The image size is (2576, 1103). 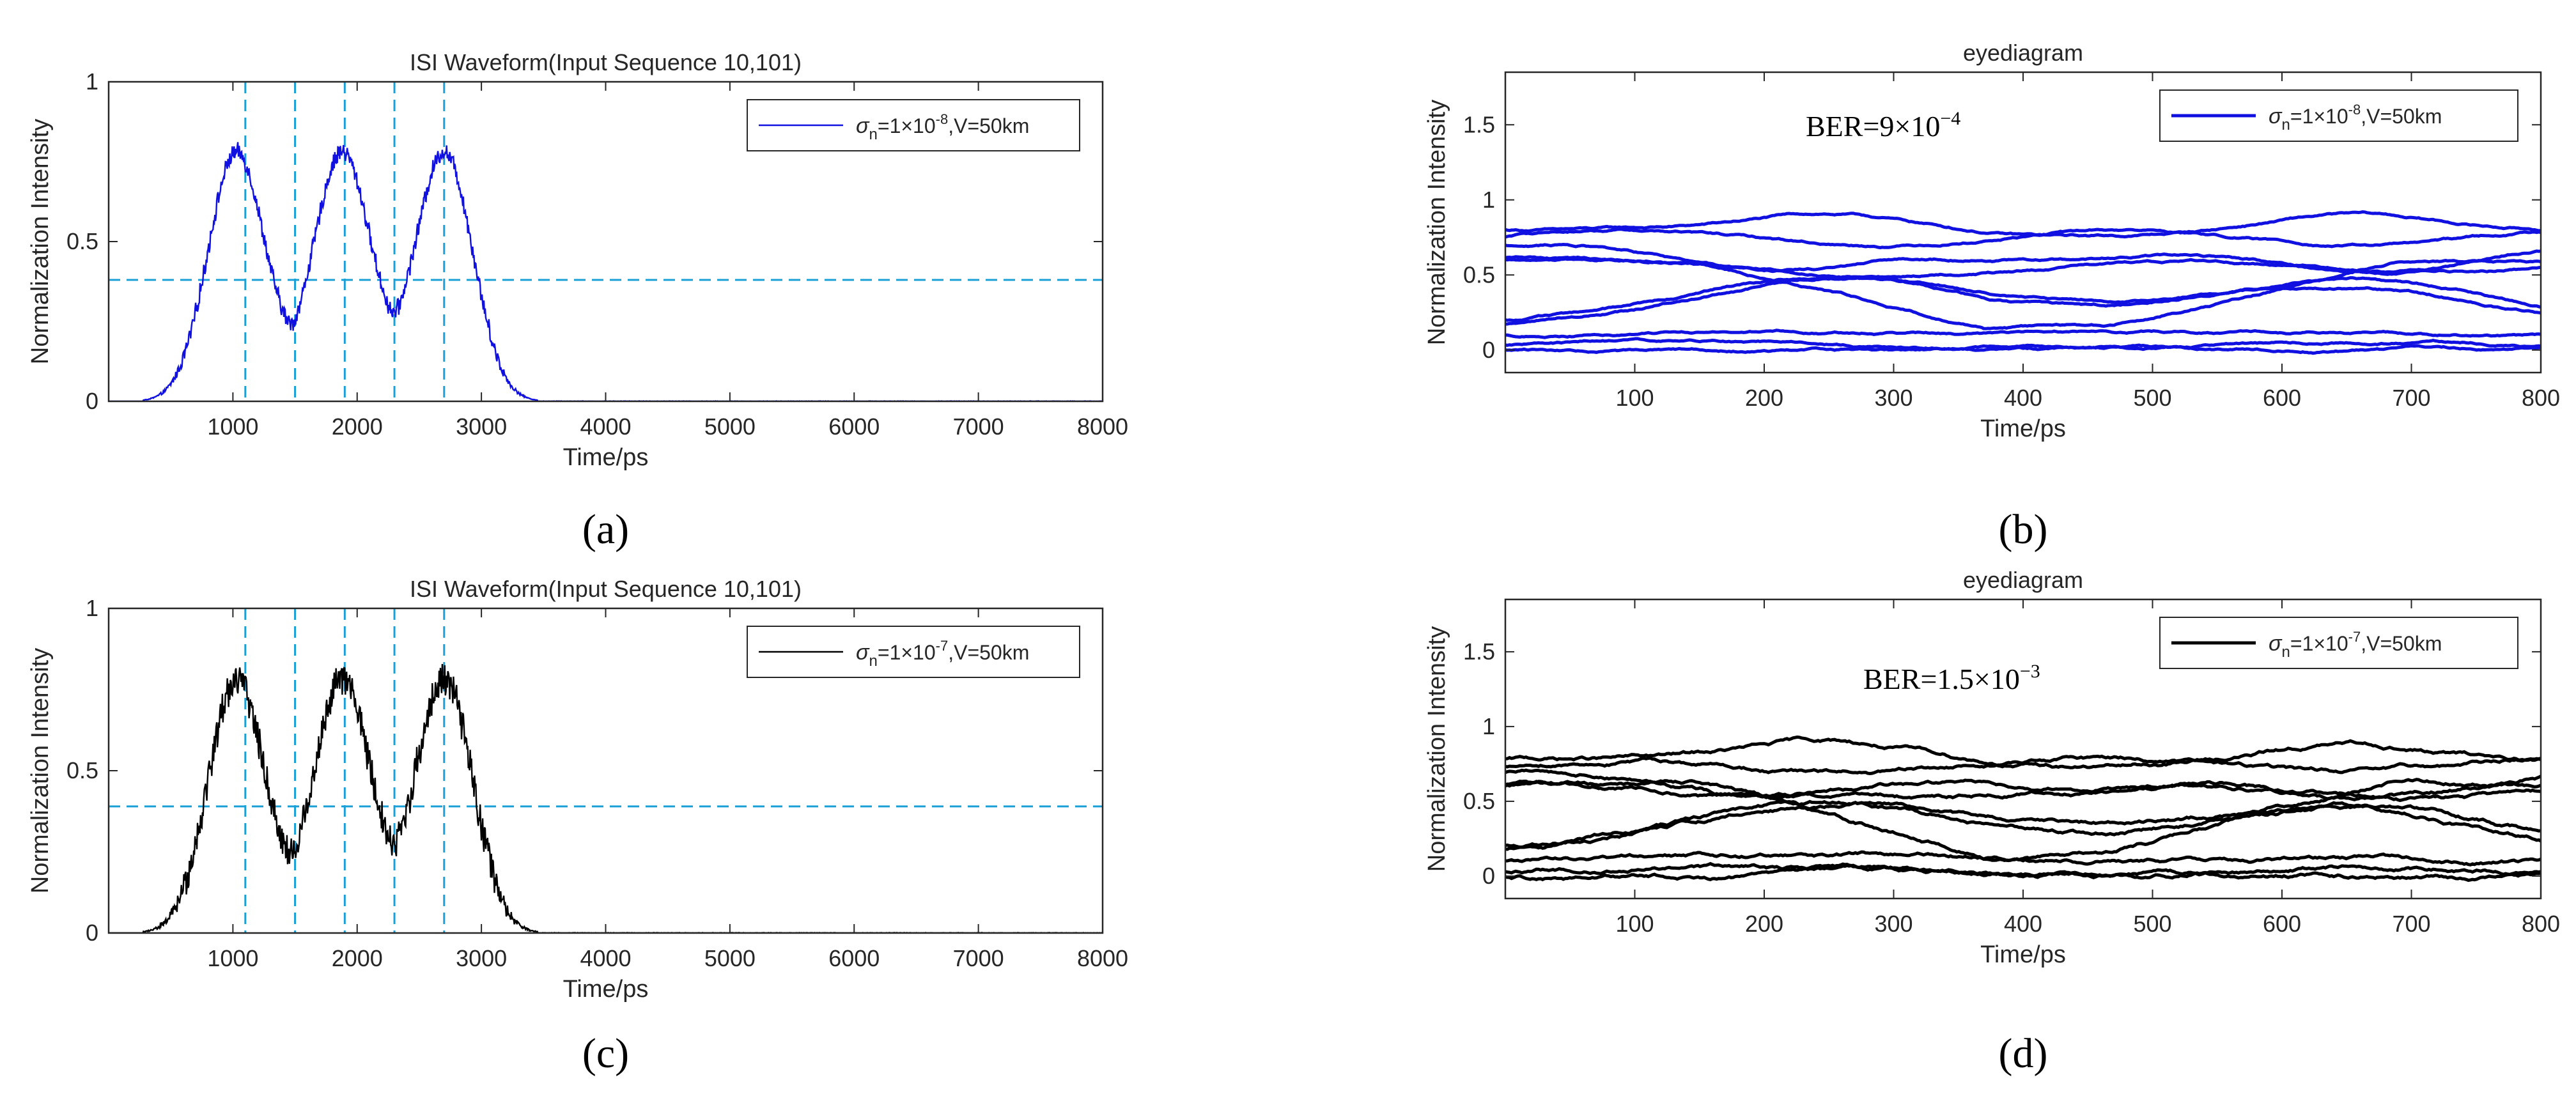 What do you see at coordinates (2024, 529) in the screenshot?
I see `panel-caption: (b)` at bounding box center [2024, 529].